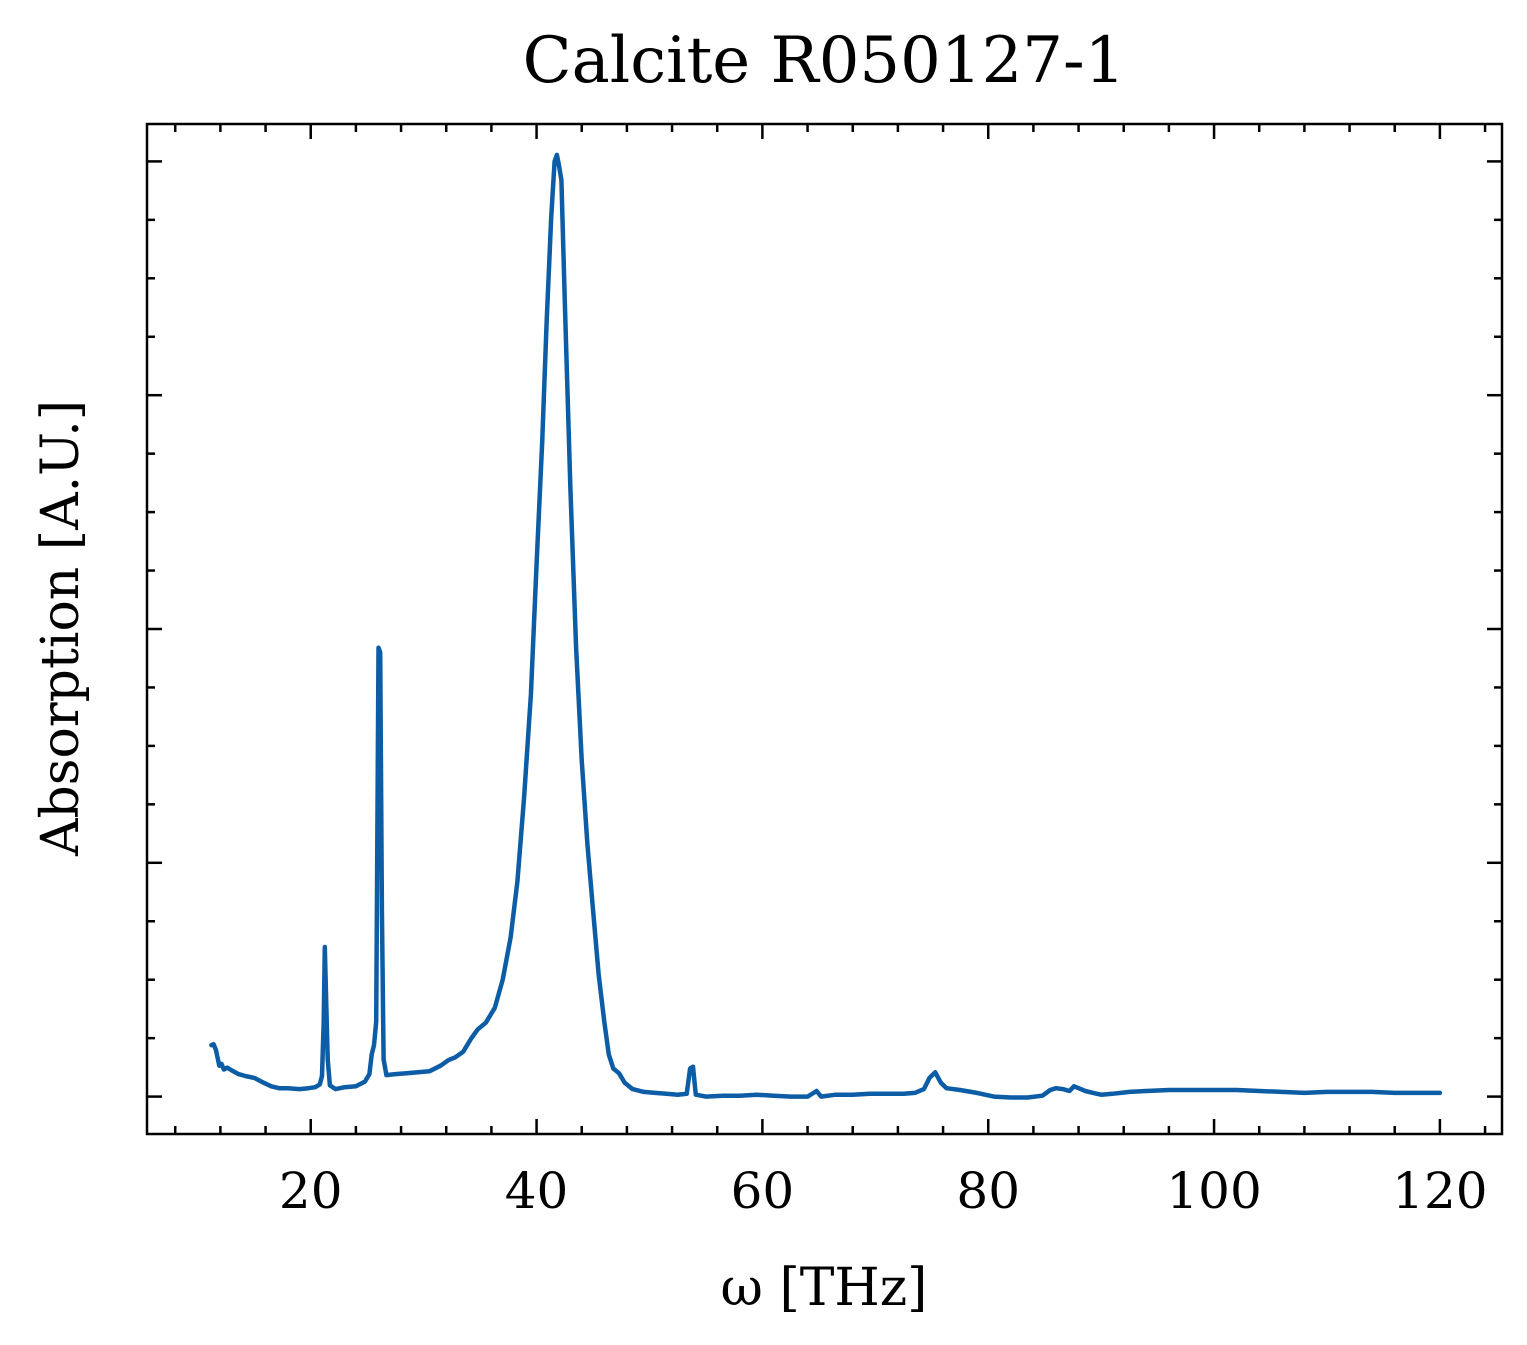 This screenshot has height=1345, width=1527. Describe the element at coordinates (988, 1191) in the screenshot. I see `x-tick-label: 80` at that location.